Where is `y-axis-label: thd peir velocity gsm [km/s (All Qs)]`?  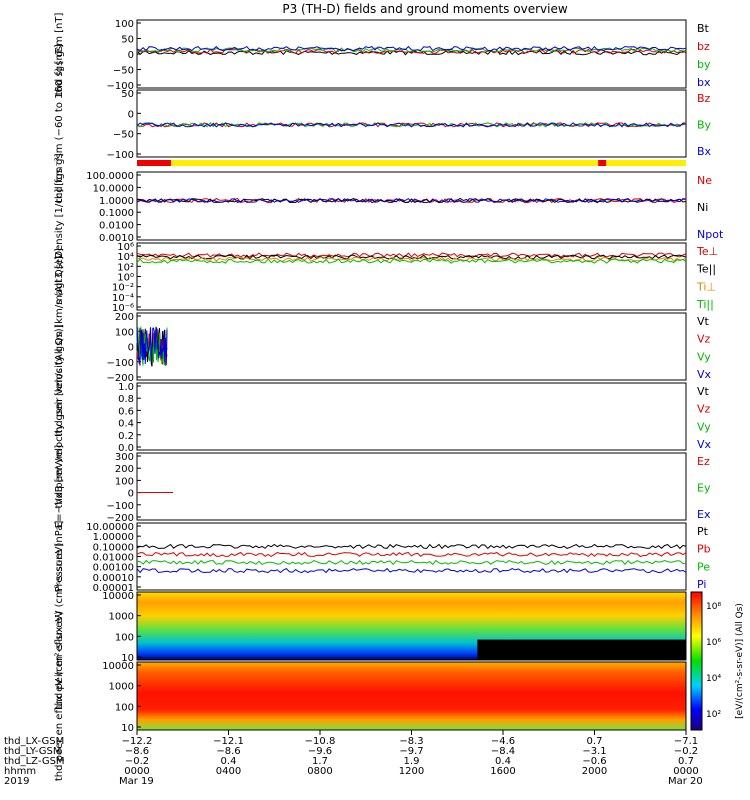
y-axis-label: thd peir velocity gsm [km/s (All Qs)] is located at coordinates (59, 346).